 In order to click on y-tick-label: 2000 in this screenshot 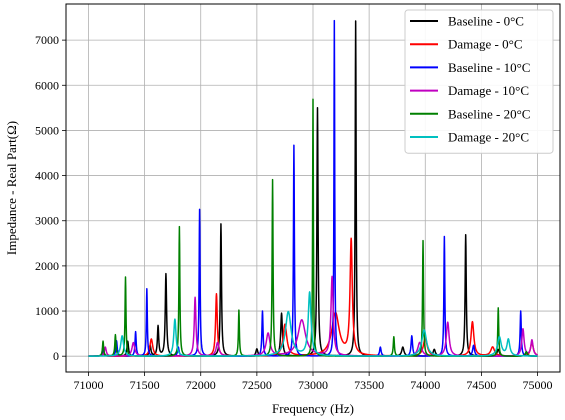, I will do `click(47, 266)`.